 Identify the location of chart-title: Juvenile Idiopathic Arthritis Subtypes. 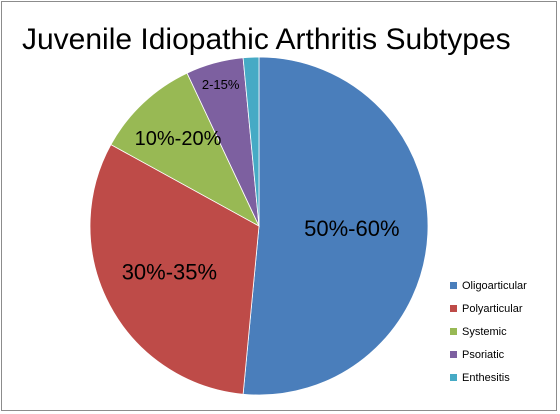
(266, 39).